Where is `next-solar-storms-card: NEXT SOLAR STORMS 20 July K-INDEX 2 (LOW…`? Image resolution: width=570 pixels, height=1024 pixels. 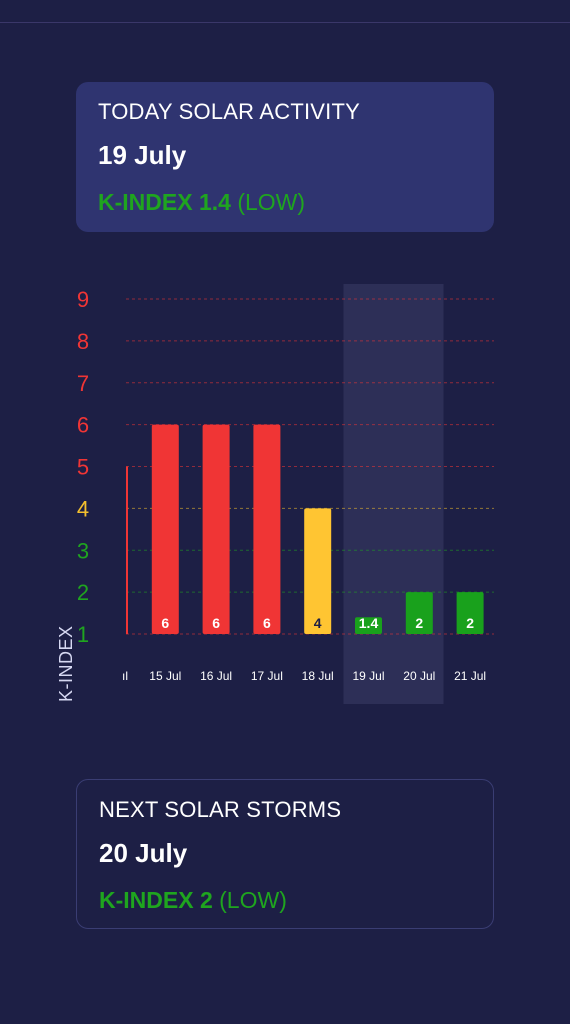
next-solar-storms-card: NEXT SOLAR STORMS 20 July K-INDEX 2 (LOW… is located at coordinates (285, 854).